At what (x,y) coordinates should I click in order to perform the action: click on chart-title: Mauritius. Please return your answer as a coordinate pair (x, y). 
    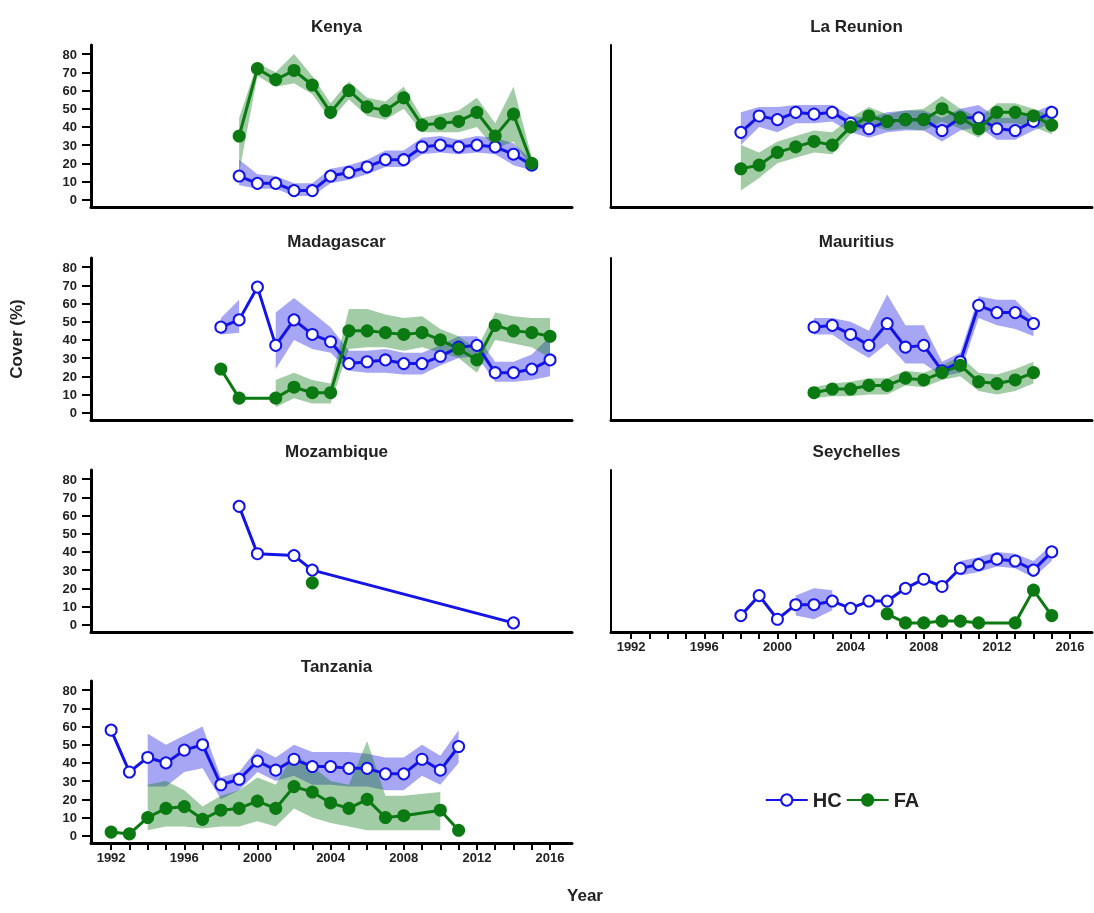
    Looking at the image, I should click on (856, 241).